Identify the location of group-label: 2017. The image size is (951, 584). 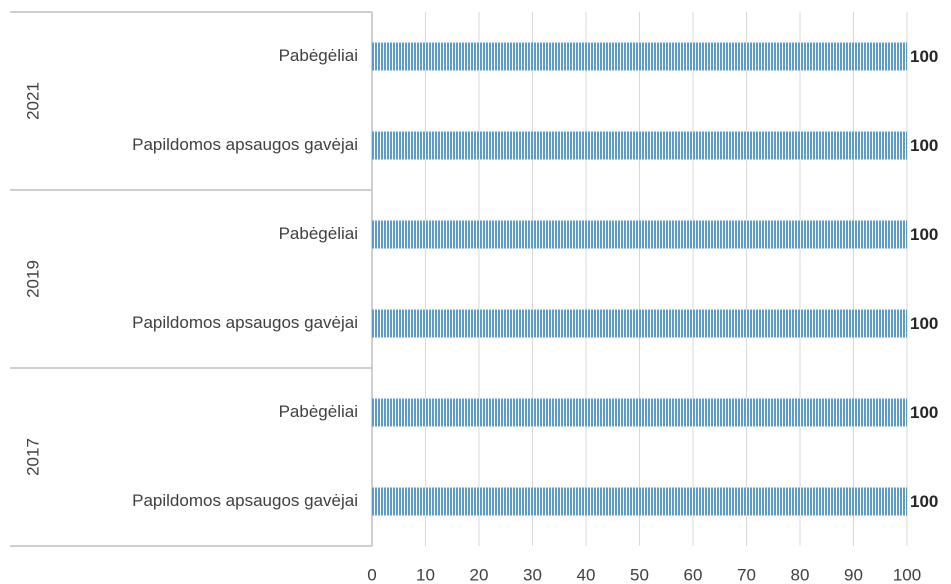
(32, 457).